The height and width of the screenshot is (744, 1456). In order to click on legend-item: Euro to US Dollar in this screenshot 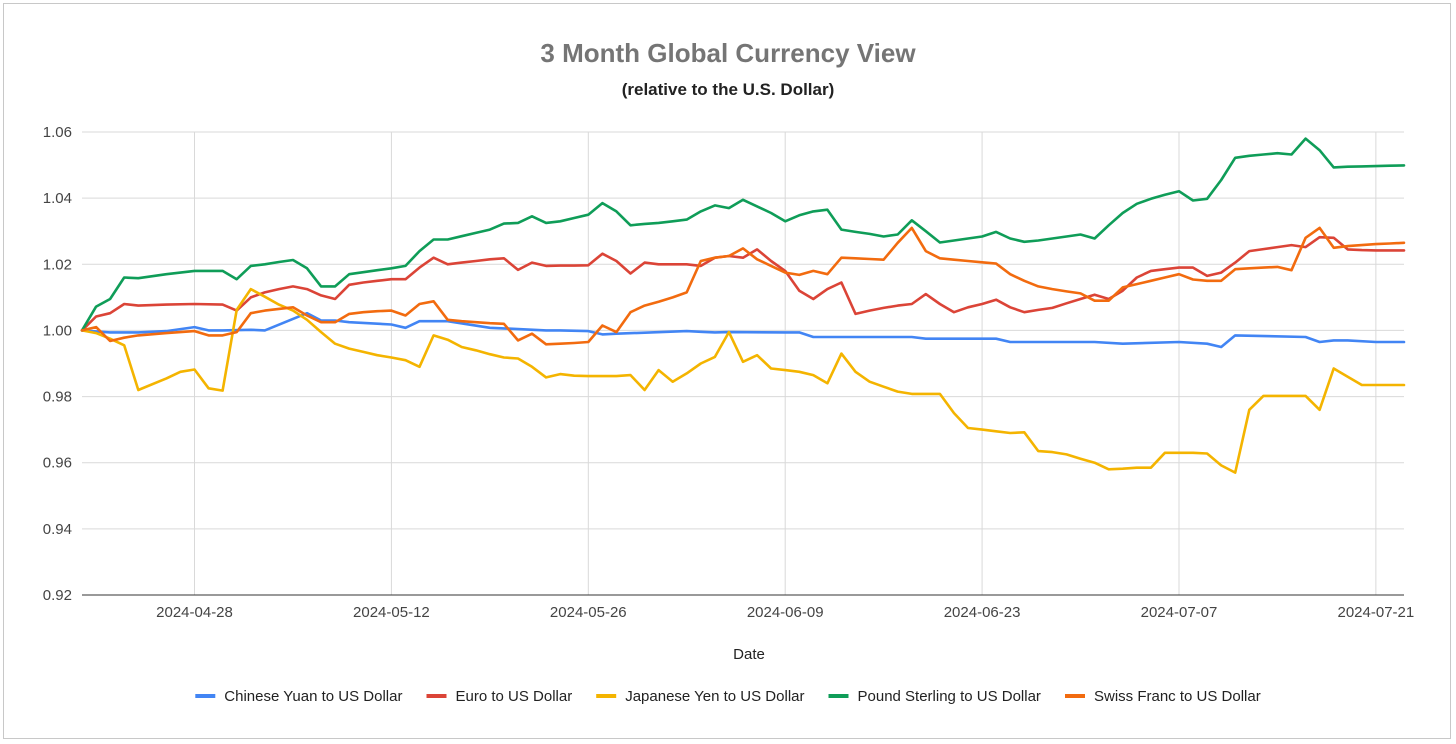, I will do `click(499, 696)`.